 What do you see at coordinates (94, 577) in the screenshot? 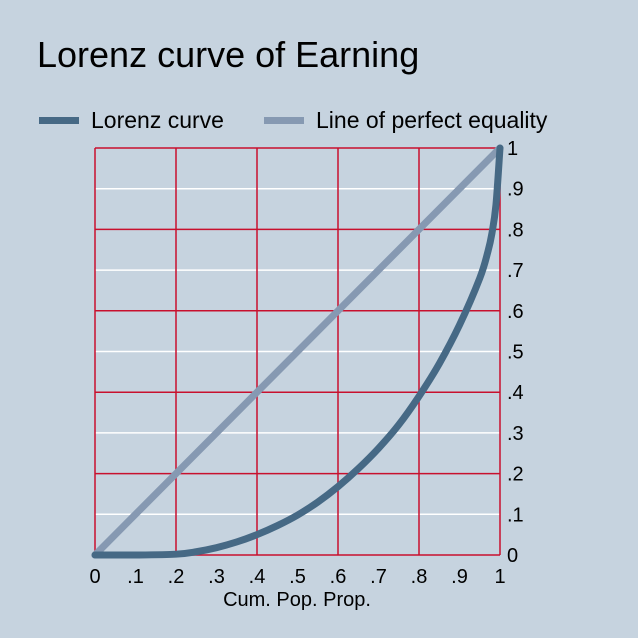
I see `x-tick-label: 0` at bounding box center [94, 577].